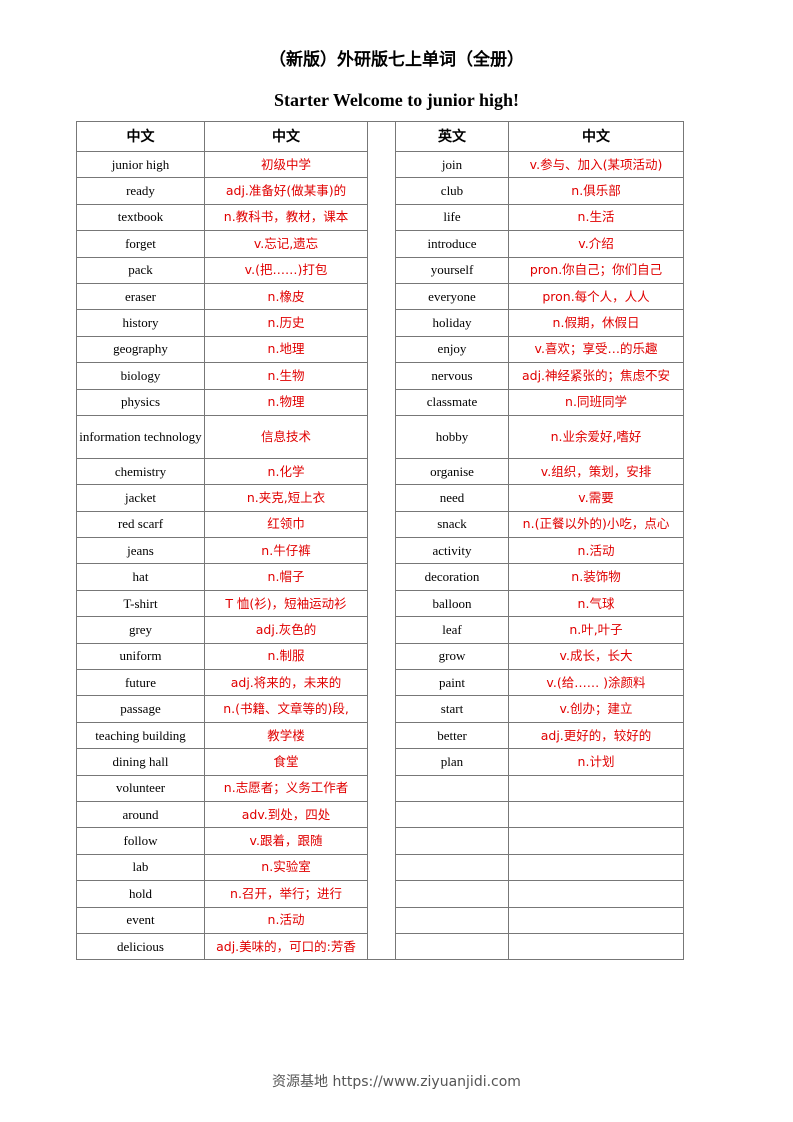 The image size is (793, 1122). I want to click on cell: grey, so click(140, 630).